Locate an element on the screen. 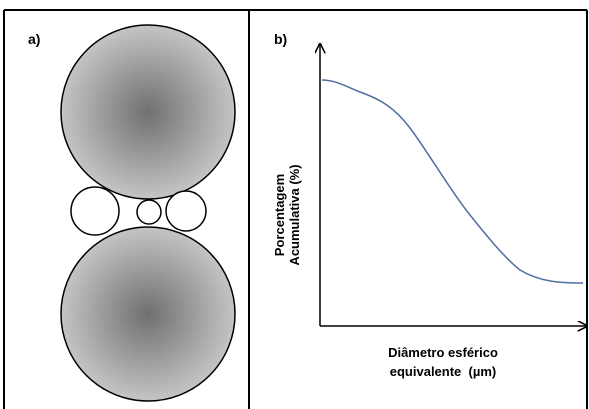  y-axis-label-line: Porcentagem is located at coordinates (279, 215).